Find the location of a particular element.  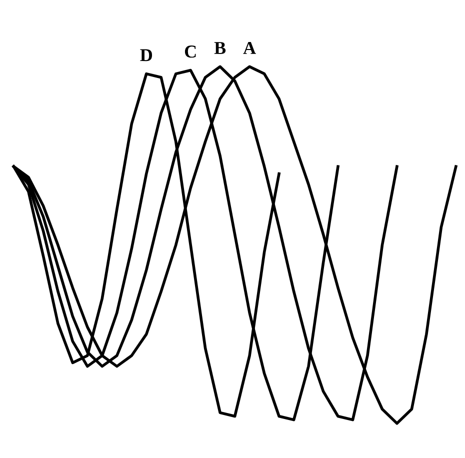

series-label: D is located at coordinates (146, 55).